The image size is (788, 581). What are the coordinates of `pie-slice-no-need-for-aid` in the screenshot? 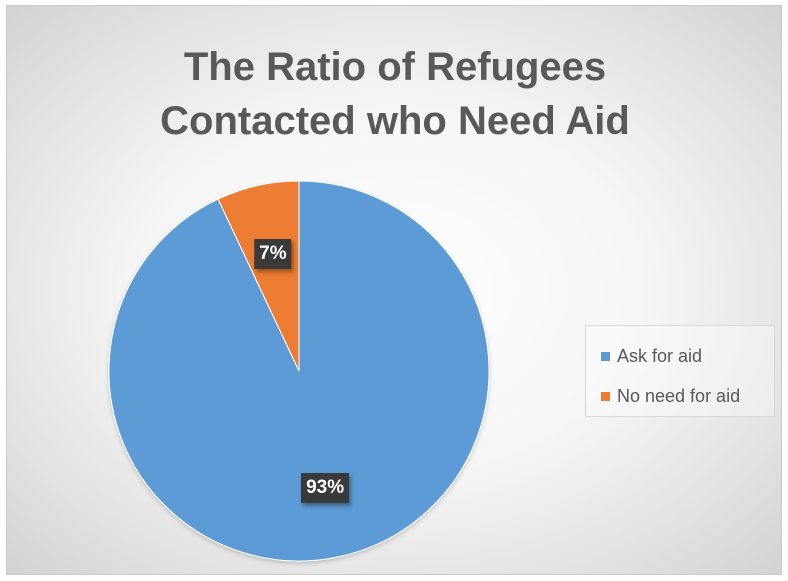 It's located at (258, 276).